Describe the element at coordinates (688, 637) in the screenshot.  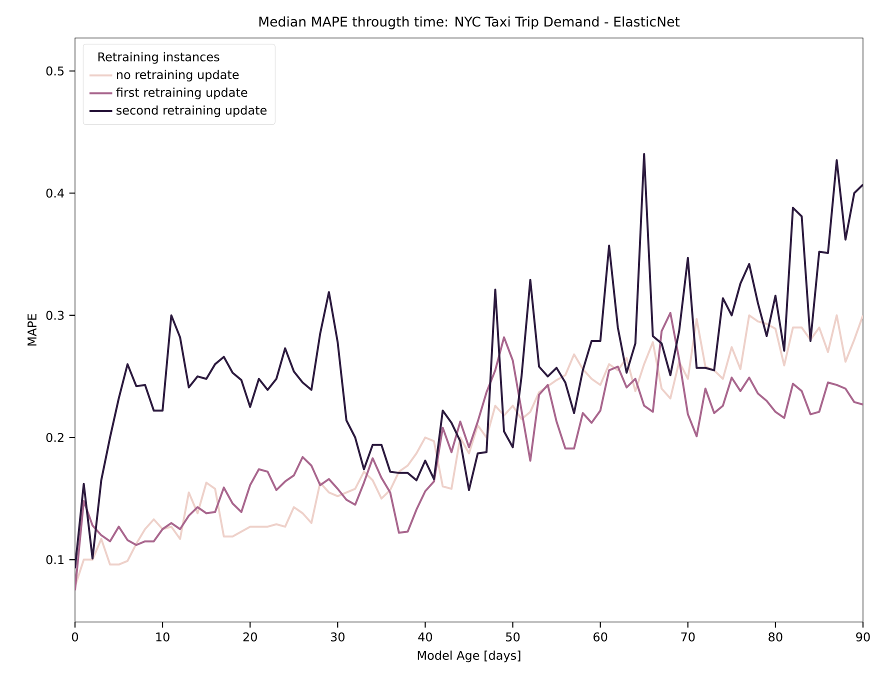
I see `x-tick-label: 70` at that location.